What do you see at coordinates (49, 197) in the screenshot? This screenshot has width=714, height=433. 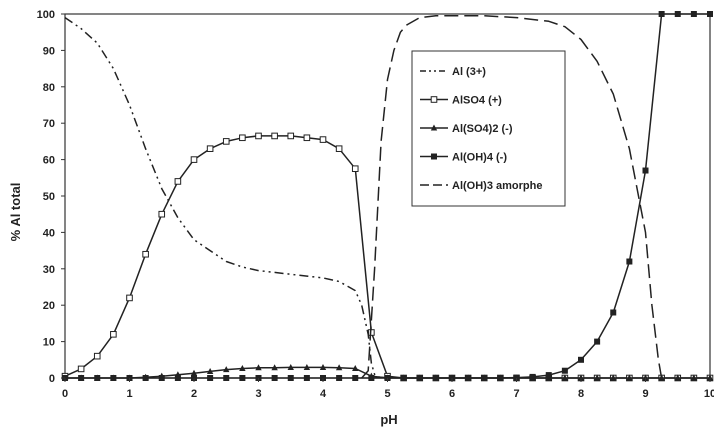 I see `y-tick-label: 50` at bounding box center [49, 197].